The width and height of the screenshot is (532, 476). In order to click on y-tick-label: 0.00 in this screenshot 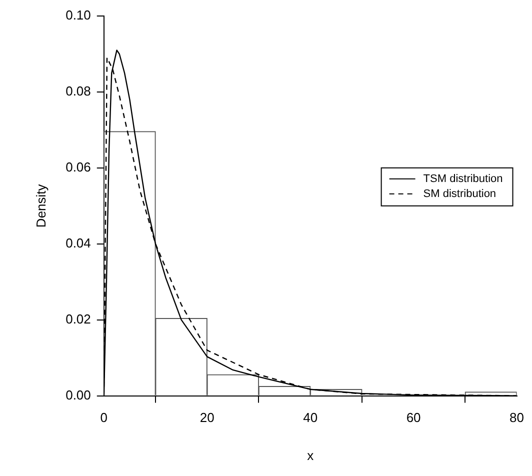, I will do `click(78, 394)`.